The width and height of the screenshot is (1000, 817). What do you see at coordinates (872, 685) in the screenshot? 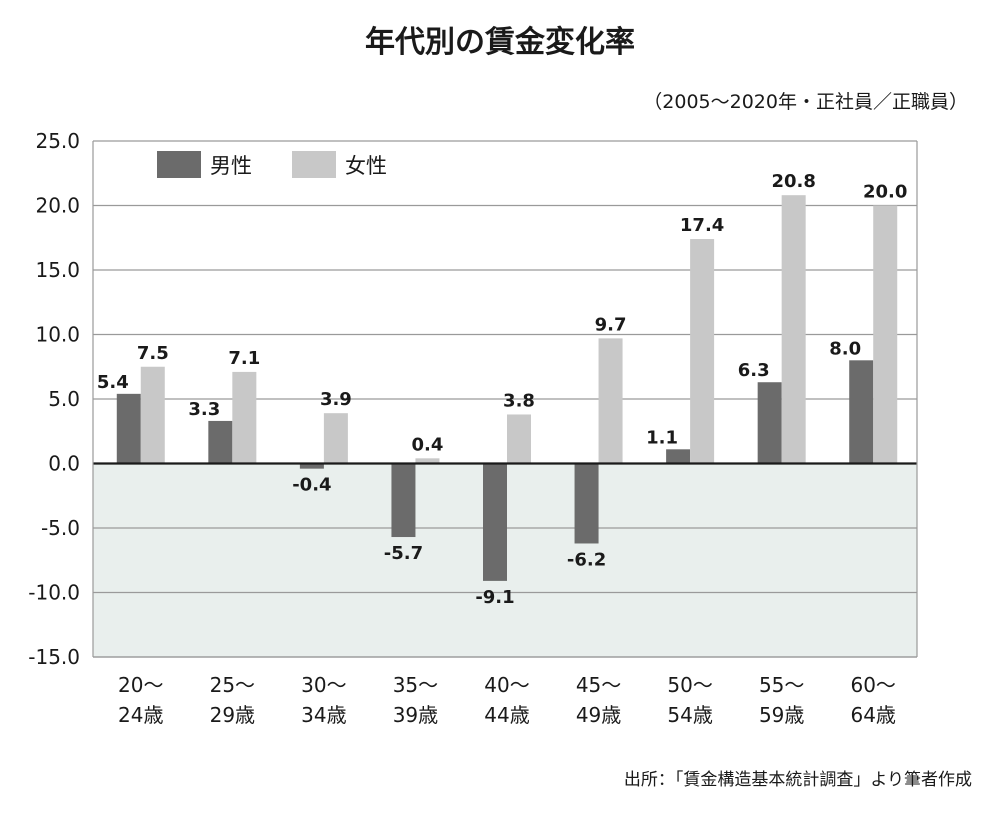
I see `x-category-label: 60〜` at bounding box center [872, 685].